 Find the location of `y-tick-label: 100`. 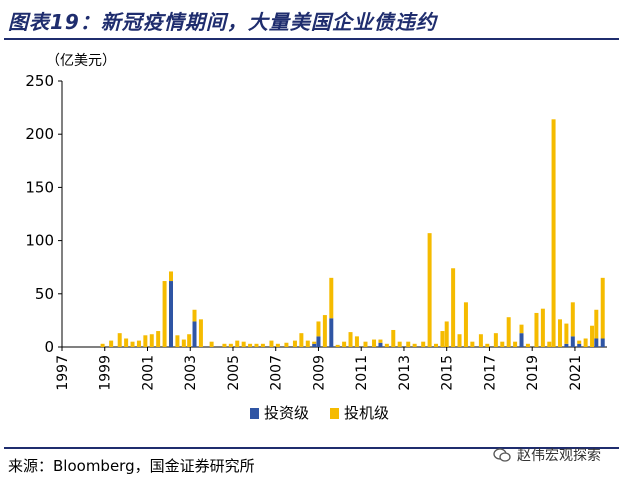

y-tick-label: 100 is located at coordinates (39, 241).